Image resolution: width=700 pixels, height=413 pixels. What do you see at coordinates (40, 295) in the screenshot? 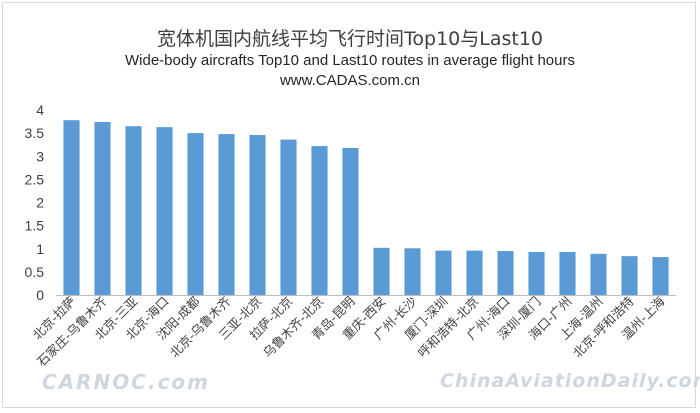
I see `y-tick-label: 0` at bounding box center [40, 295].